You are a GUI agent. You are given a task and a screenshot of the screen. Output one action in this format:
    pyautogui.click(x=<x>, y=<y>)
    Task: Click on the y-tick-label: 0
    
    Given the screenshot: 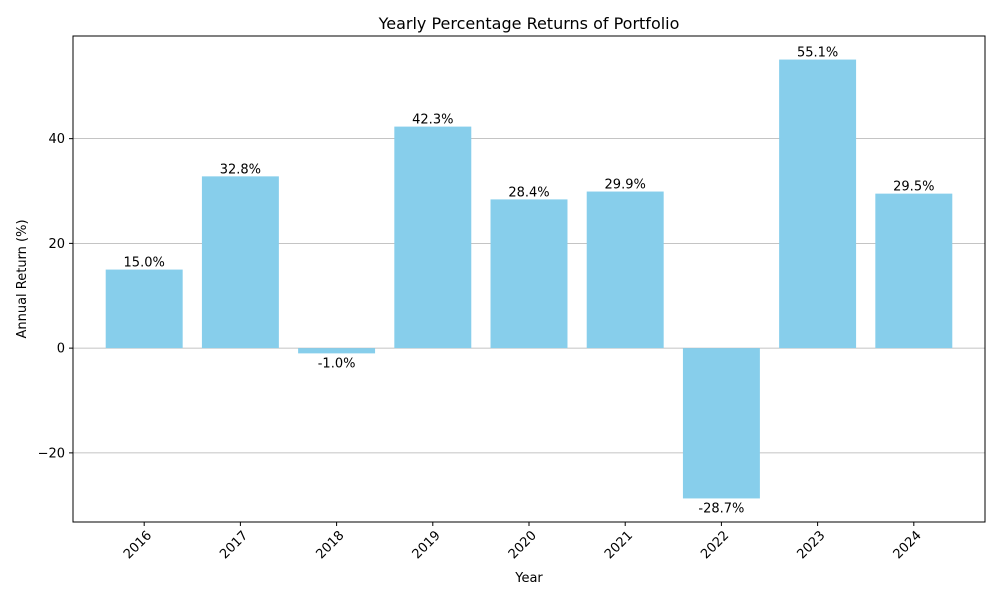 What is the action you would take?
    pyautogui.click(x=61, y=349)
    